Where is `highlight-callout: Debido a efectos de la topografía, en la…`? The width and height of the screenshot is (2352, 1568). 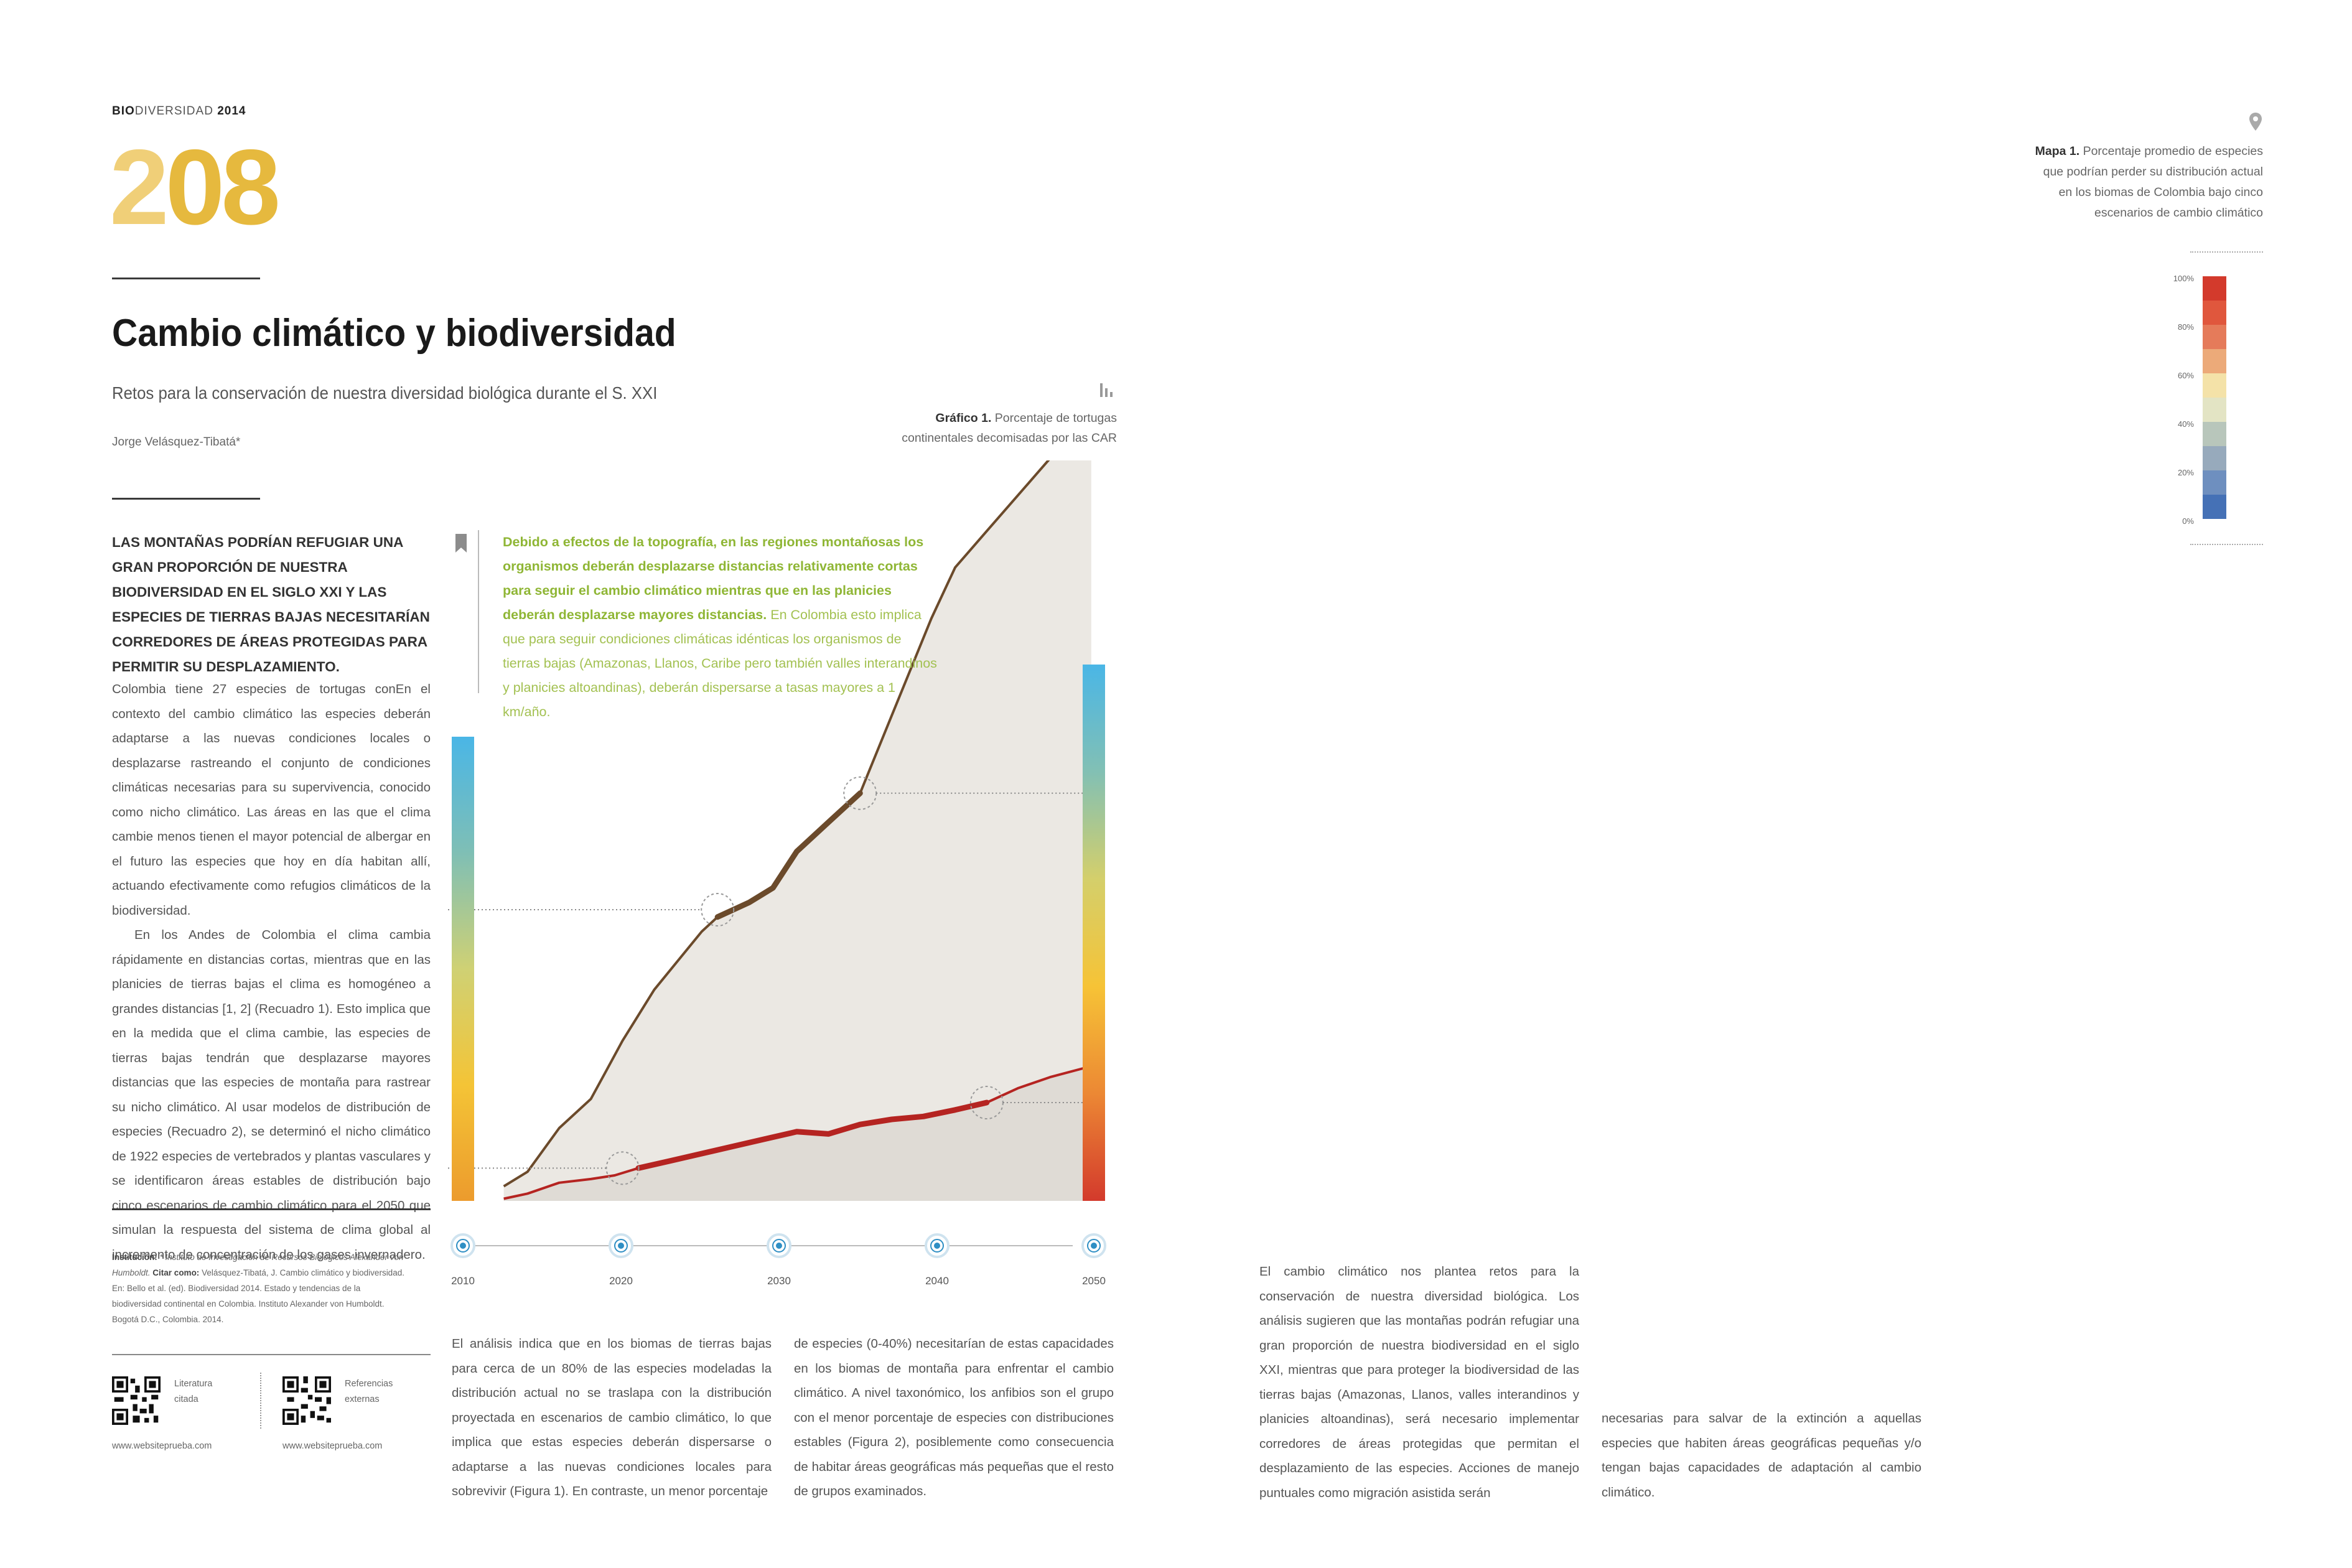 highlight-callout: Debido a efectos de la topografía, en la… is located at coordinates (721, 627).